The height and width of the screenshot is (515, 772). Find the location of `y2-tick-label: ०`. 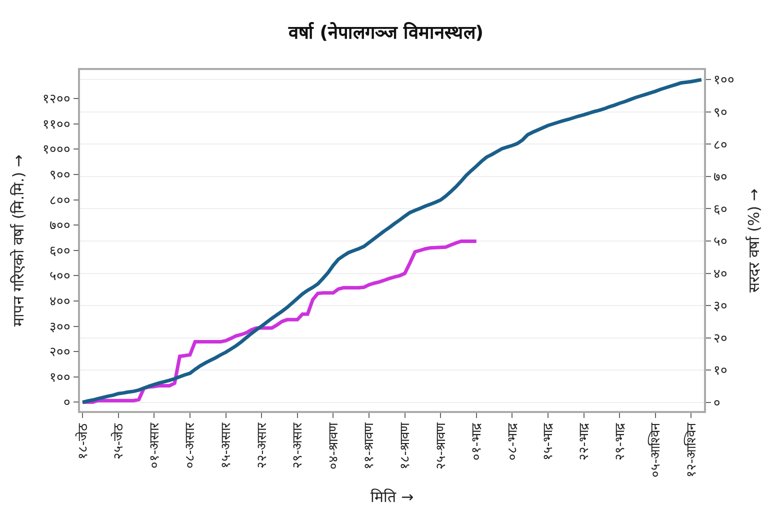

y2-tick-label: ० is located at coordinates (716, 403).